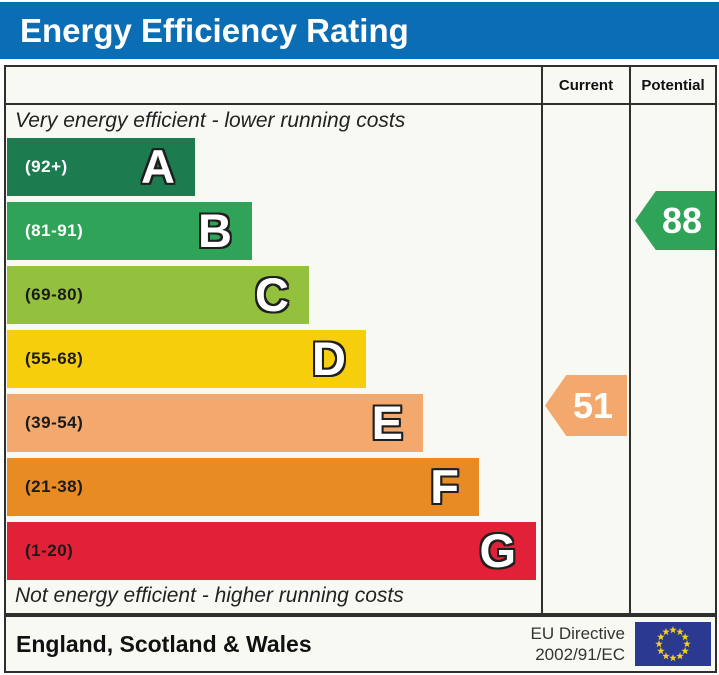 The height and width of the screenshot is (675, 719). Describe the element at coordinates (387, 422) in the screenshot. I see `band-e-letter: E` at that location.